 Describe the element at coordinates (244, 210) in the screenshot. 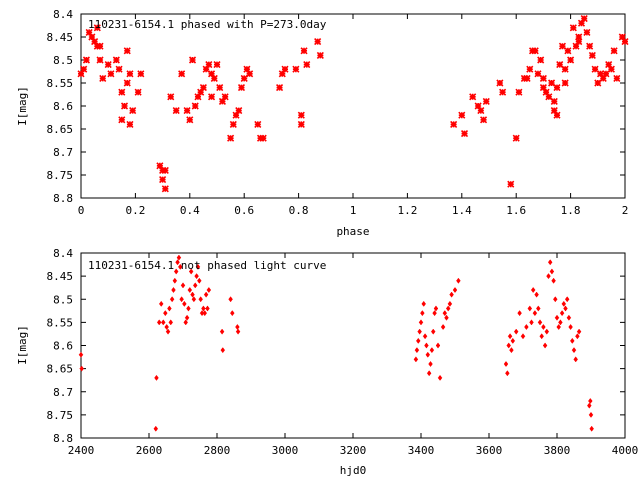

I see `phased-x-tick-label: 0.6` at that location.